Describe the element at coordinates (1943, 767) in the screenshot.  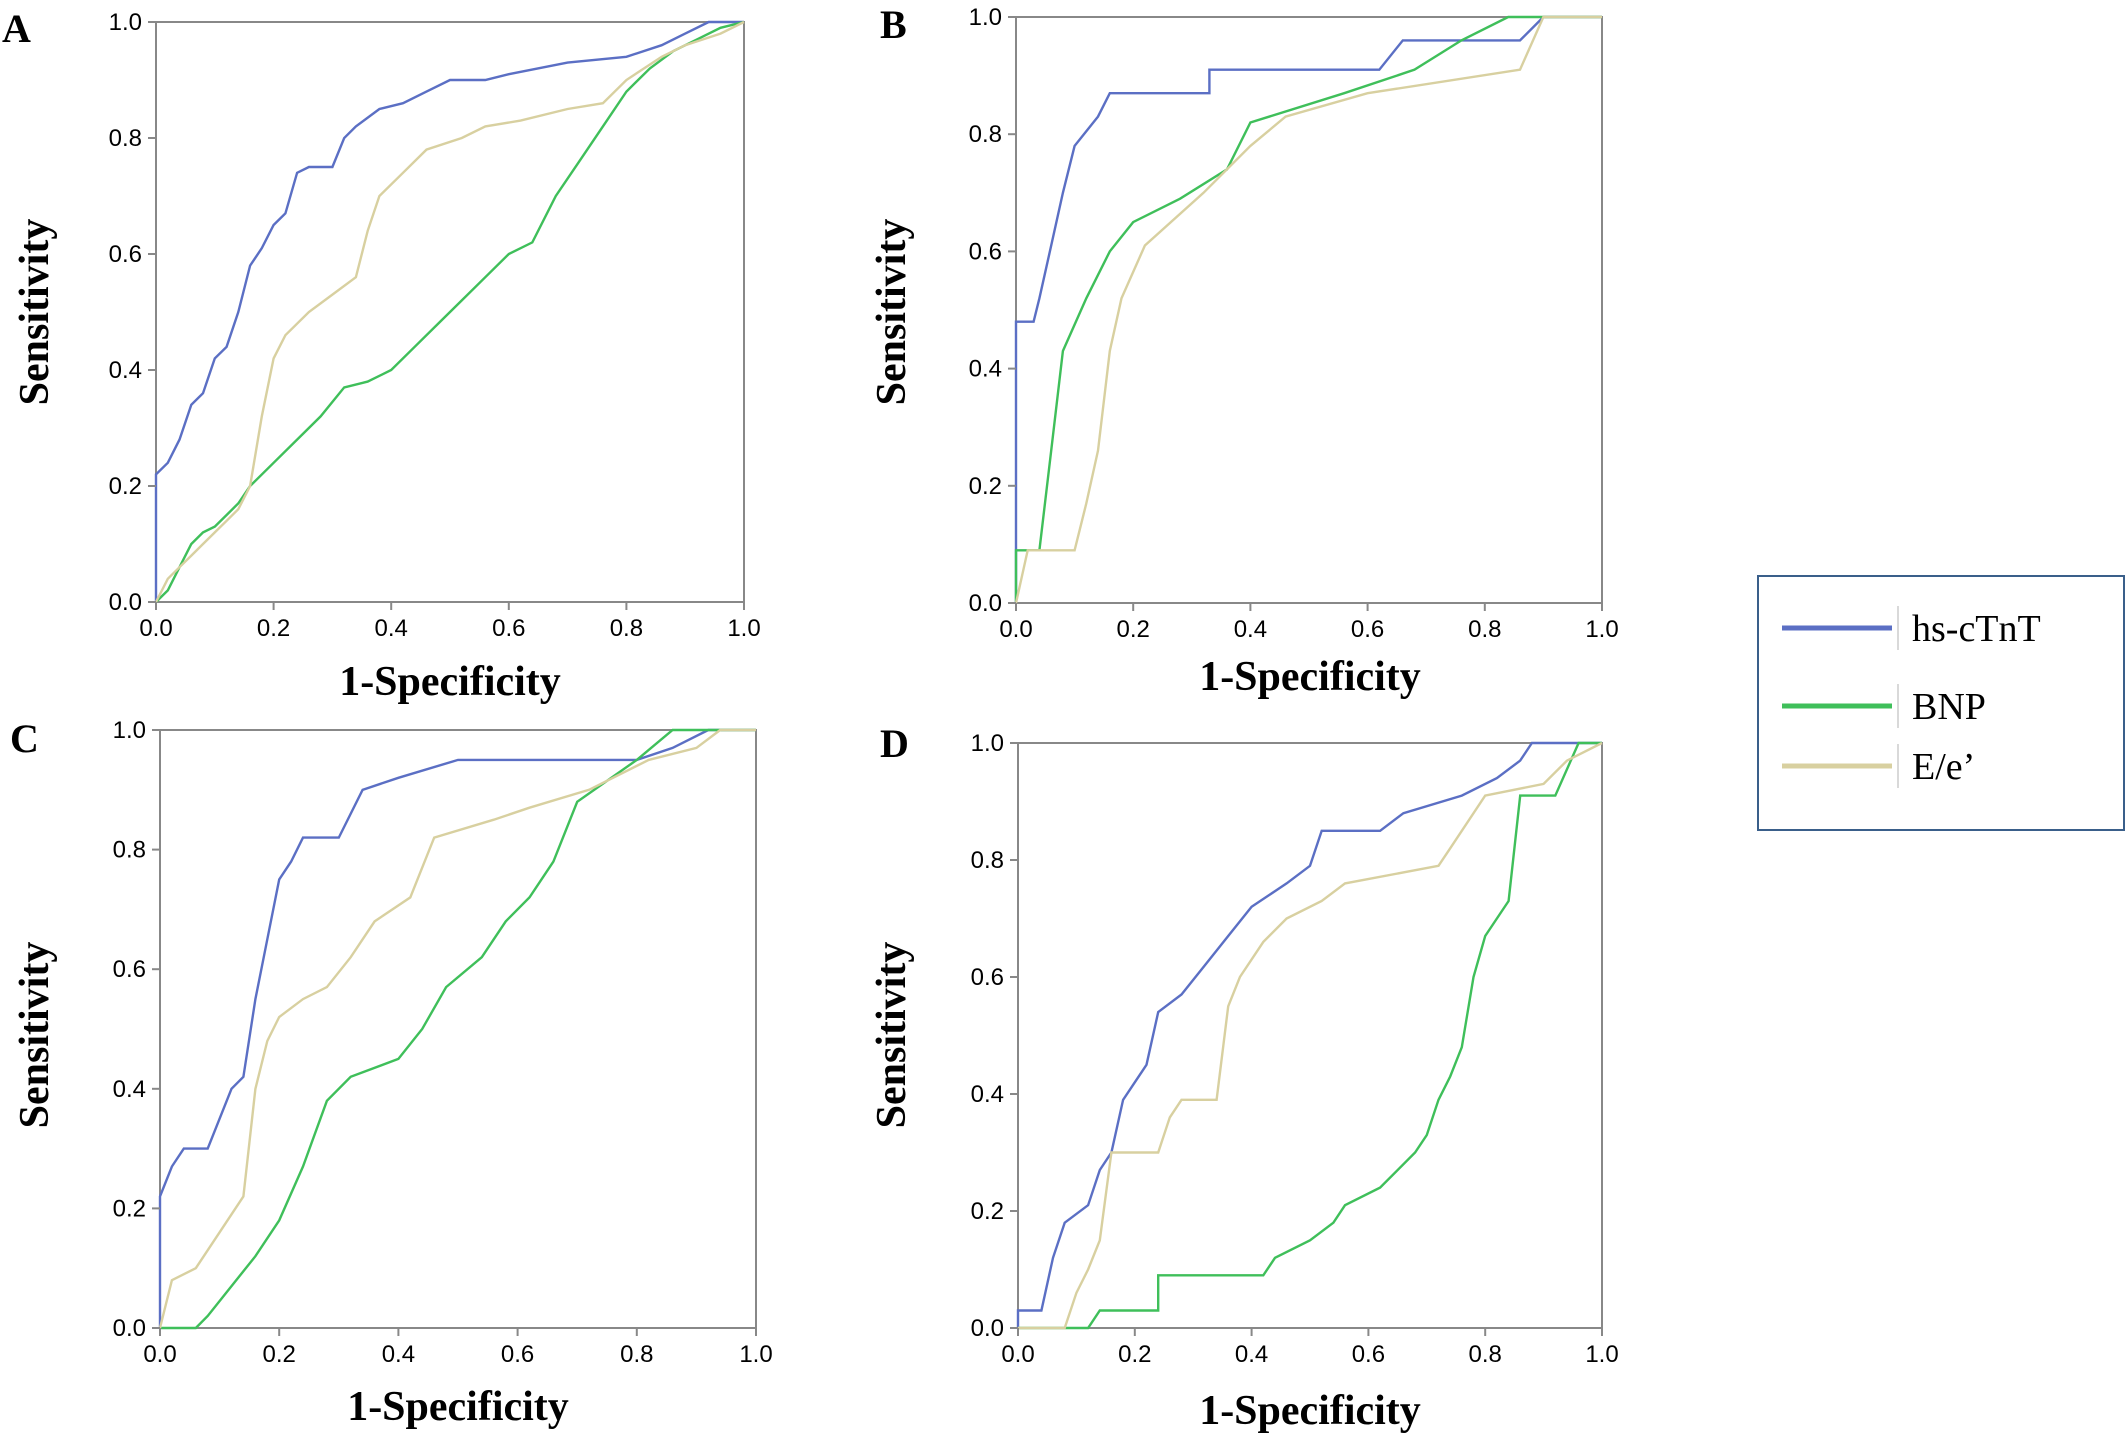
I see `legend-label: E/e’` at that location.